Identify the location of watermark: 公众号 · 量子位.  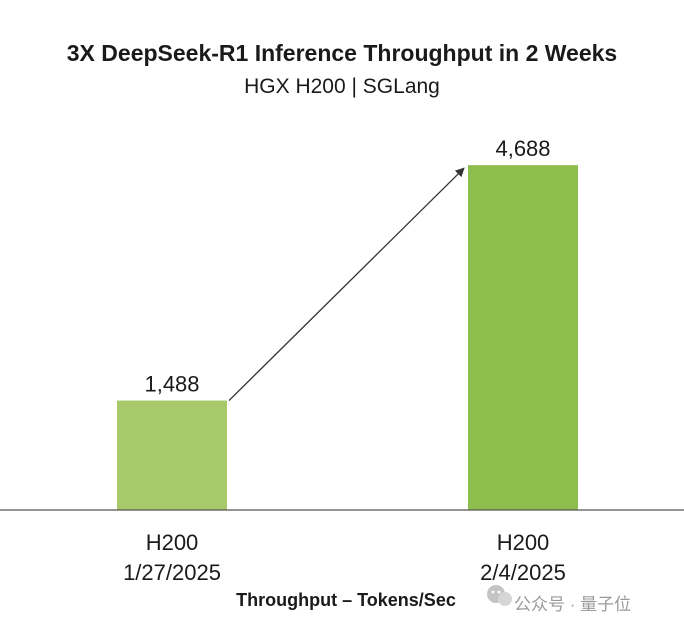
(559, 599).